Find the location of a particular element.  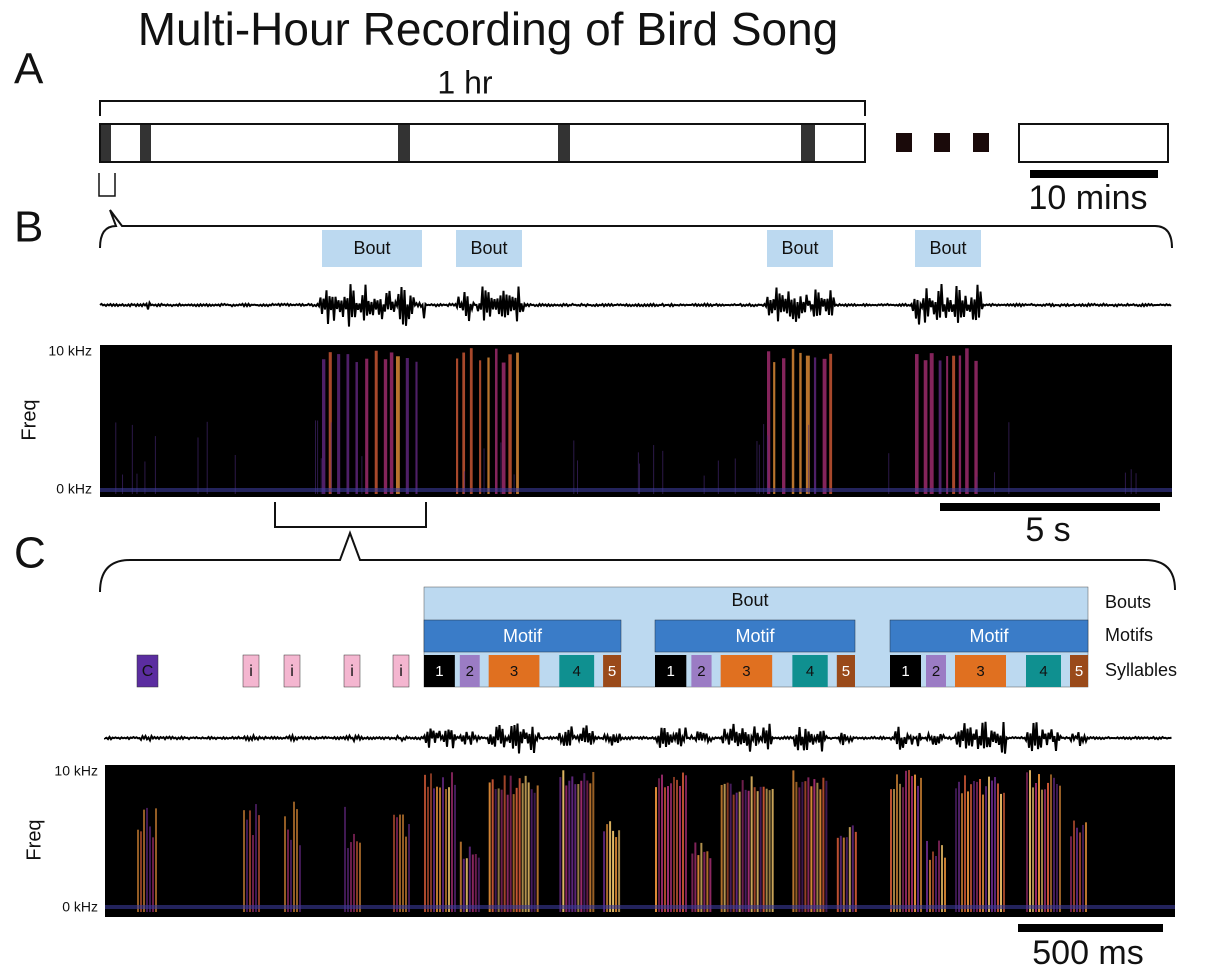

panel-label: B is located at coordinates (28, 227).